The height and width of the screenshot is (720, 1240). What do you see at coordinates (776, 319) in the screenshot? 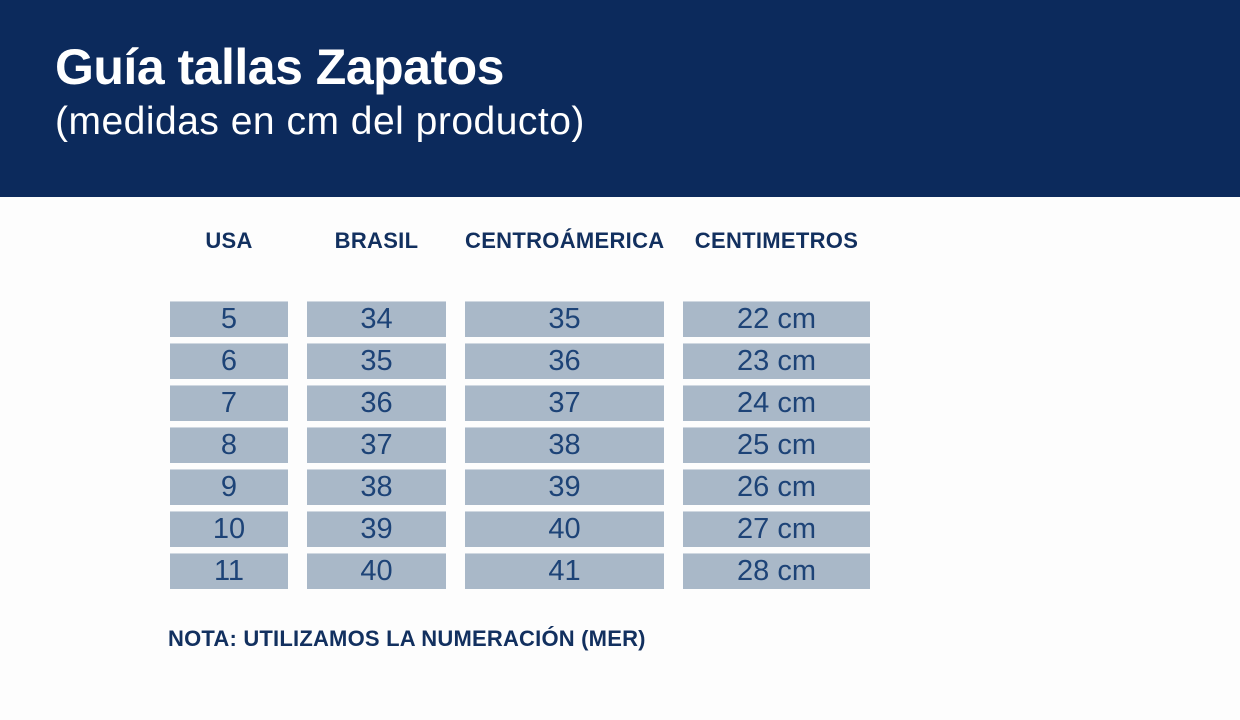
I see `size-cell: 22 cm` at bounding box center [776, 319].